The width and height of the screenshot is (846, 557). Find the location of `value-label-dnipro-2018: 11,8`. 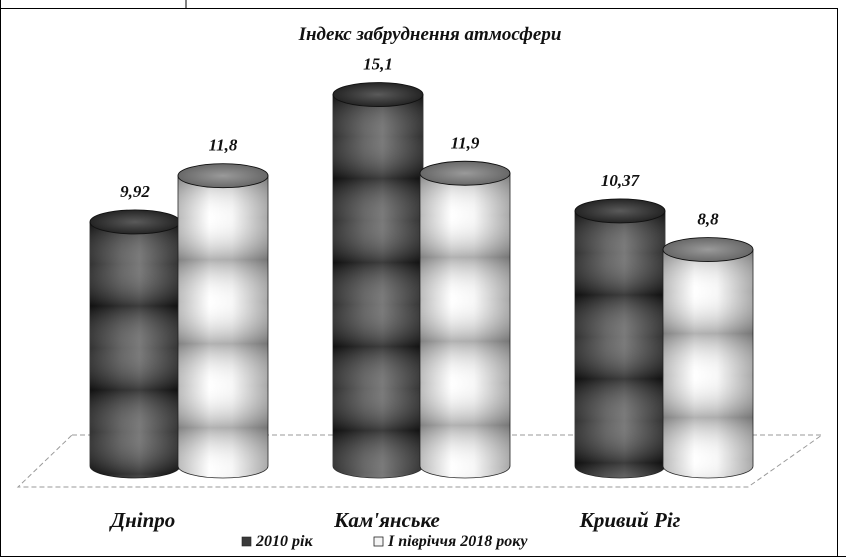

value-label-dnipro-2018: 11,8 is located at coordinates (223, 145).